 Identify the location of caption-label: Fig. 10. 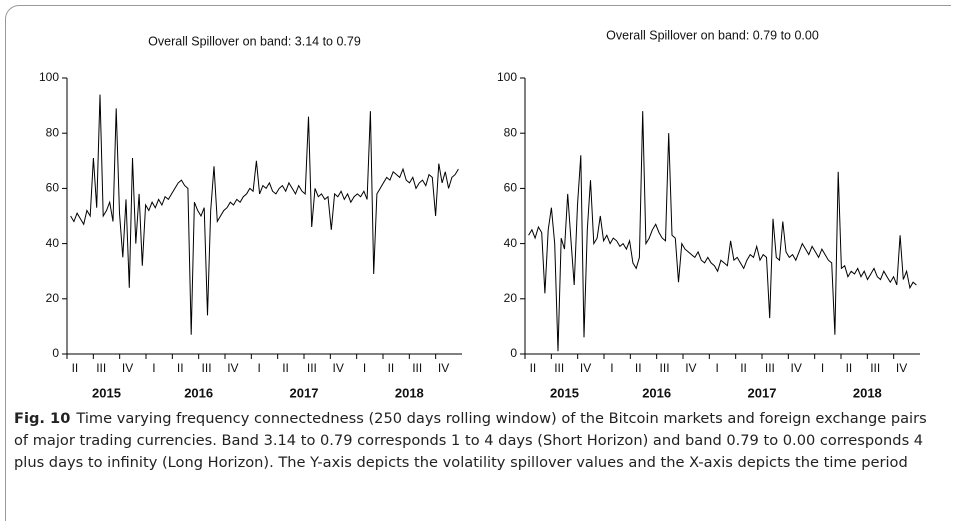
(42, 418).